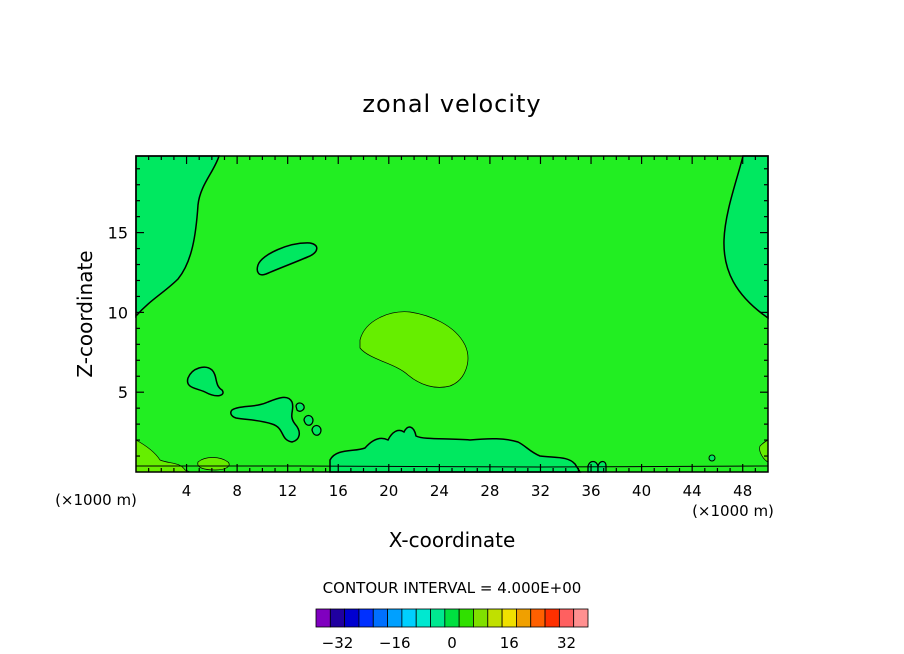 Image resolution: width=904 pixels, height=654 pixels. I want to click on x-tick-label: 48, so click(742, 491).